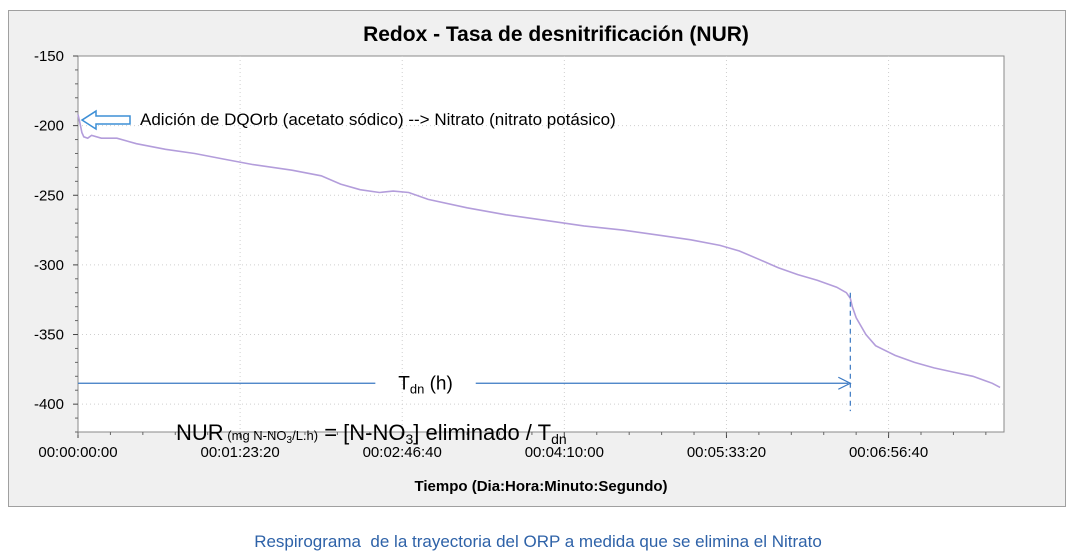 The height and width of the screenshot is (560, 1076). I want to click on x-axis-title: Tiempo (Dia:Hora:Minuto:Segundo), so click(540, 486).